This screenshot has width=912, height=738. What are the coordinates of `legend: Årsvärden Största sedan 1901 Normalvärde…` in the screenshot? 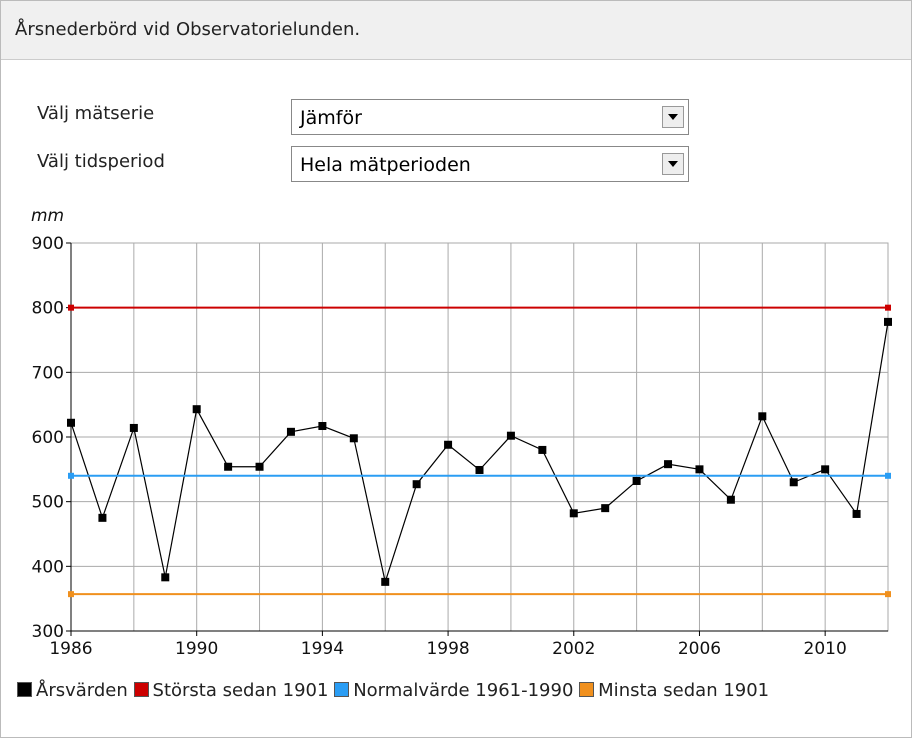 It's located at (452, 691).